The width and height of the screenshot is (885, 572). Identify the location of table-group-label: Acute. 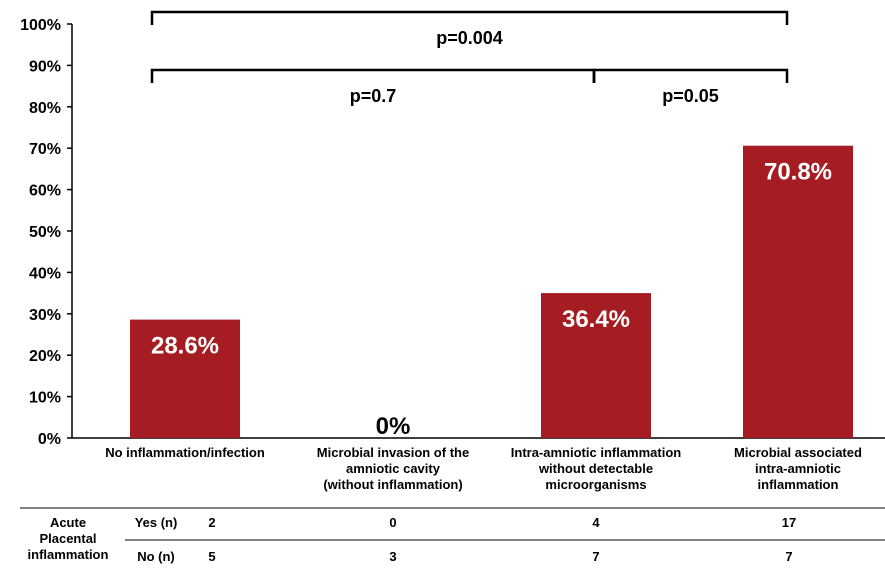
(68, 522).